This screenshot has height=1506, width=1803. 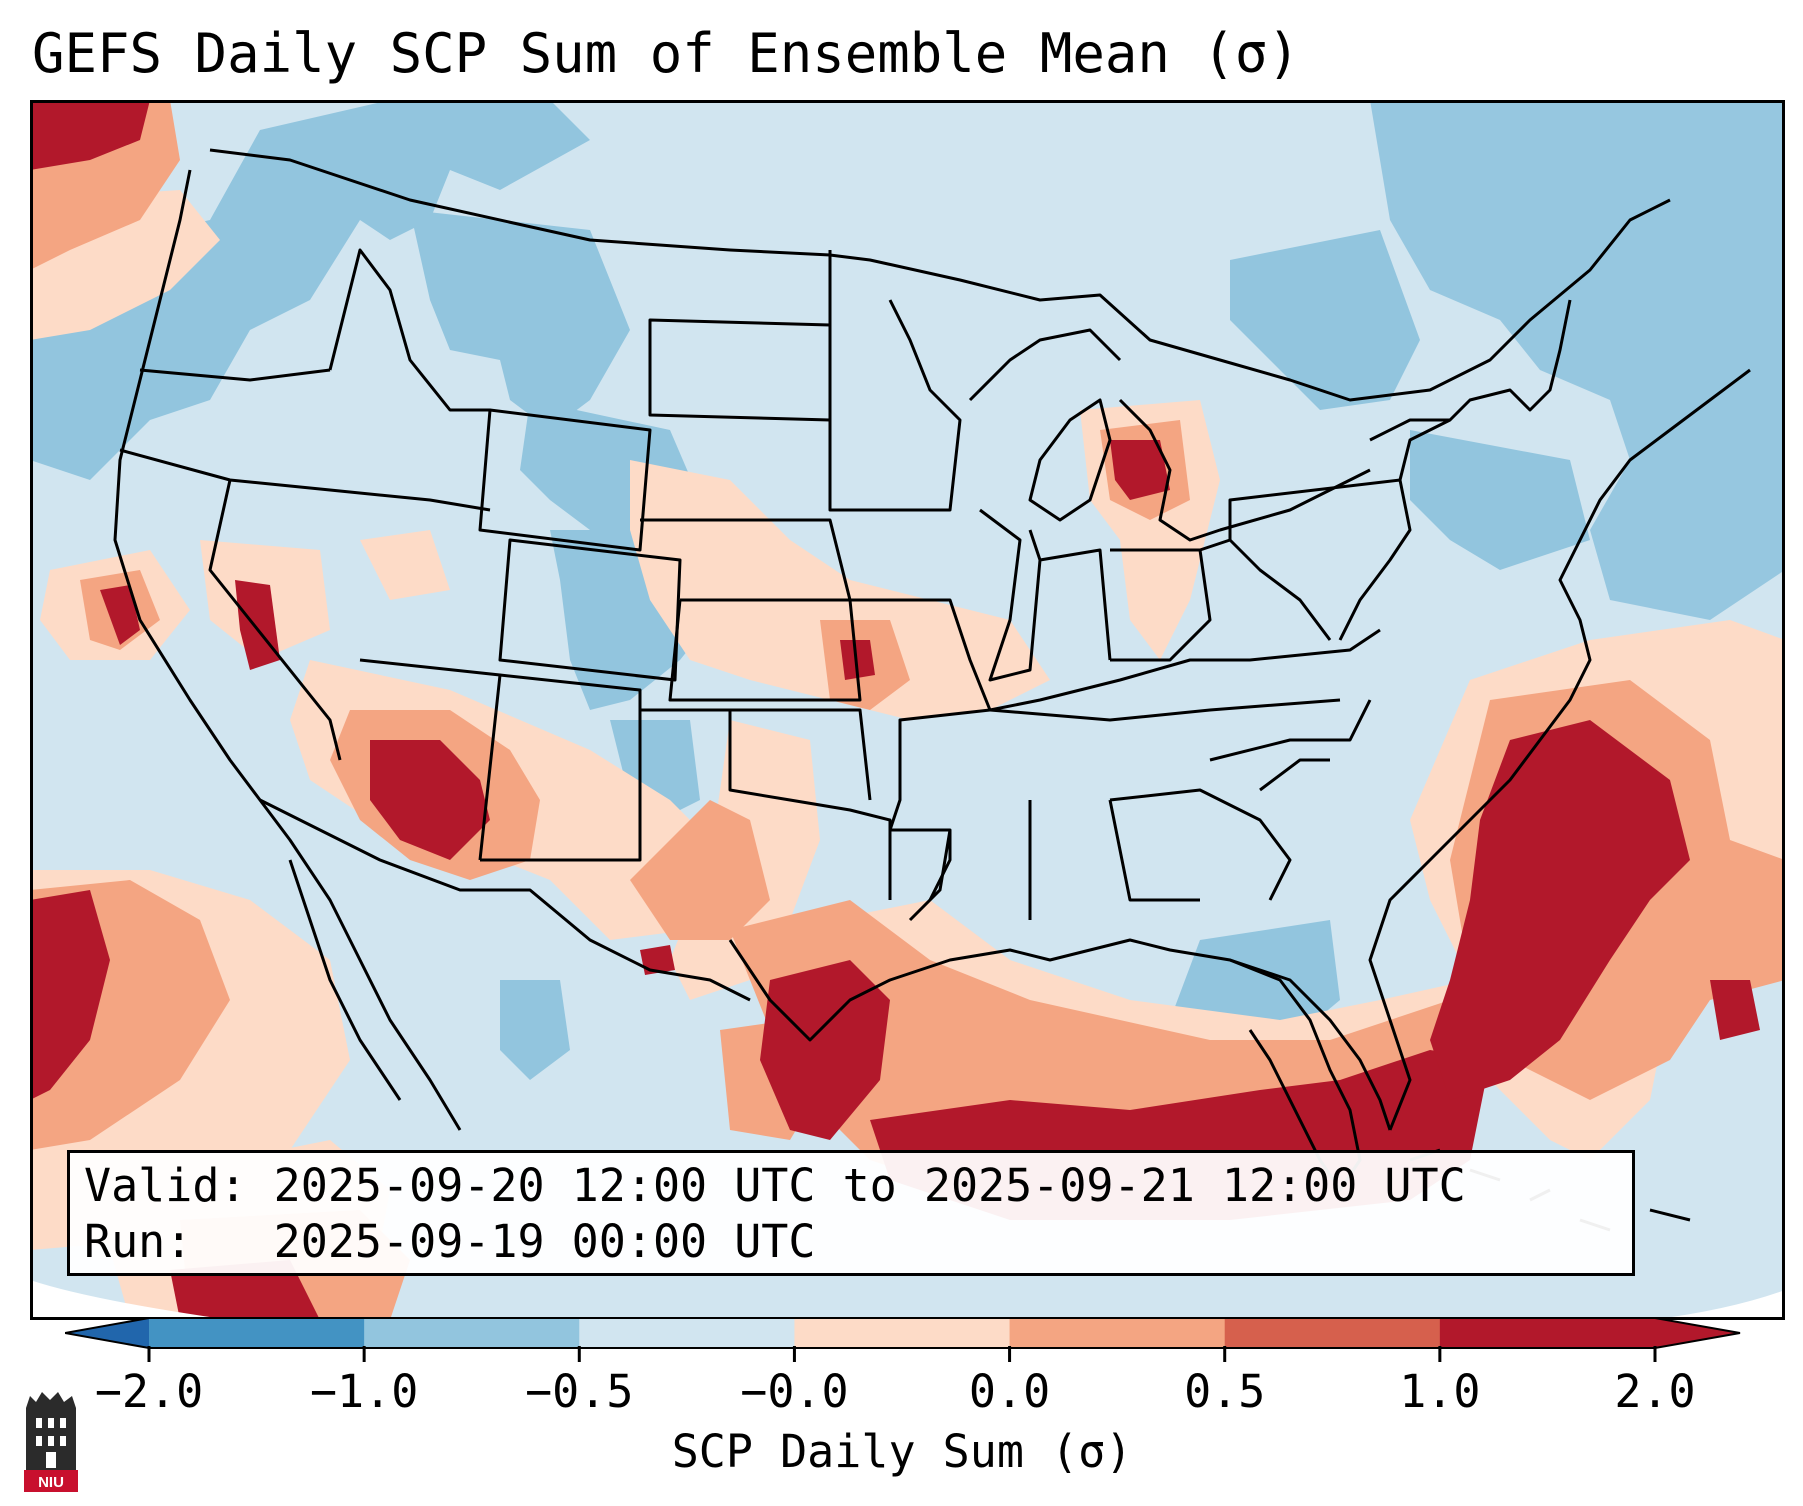 I want to click on state-line-id-mt, so click(x=409, y=330).